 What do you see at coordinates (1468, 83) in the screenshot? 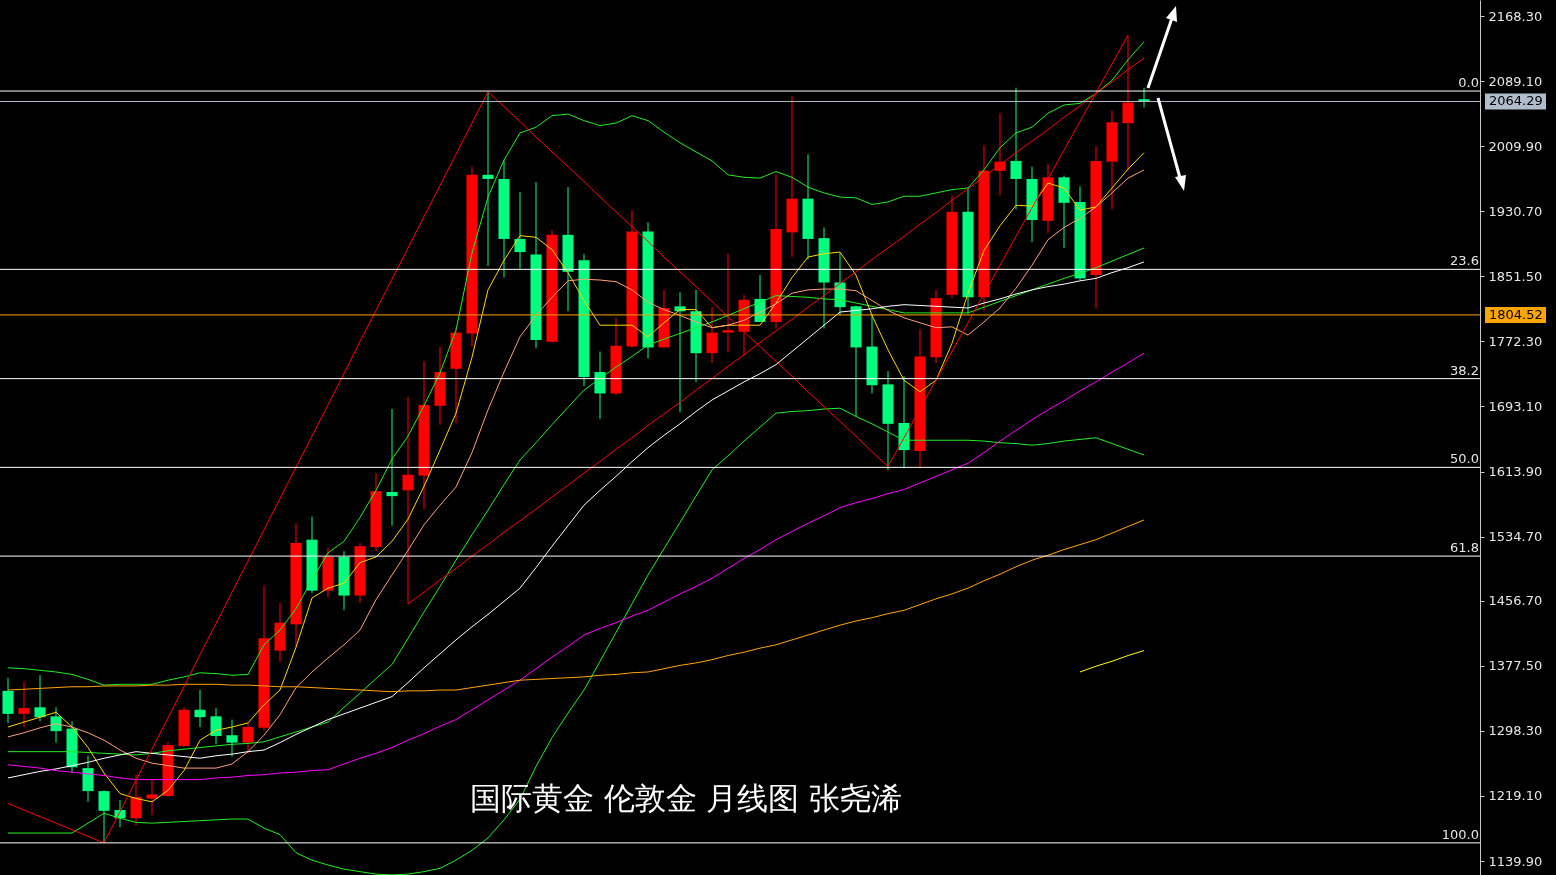
I see `annotation: 0.0` at bounding box center [1468, 83].